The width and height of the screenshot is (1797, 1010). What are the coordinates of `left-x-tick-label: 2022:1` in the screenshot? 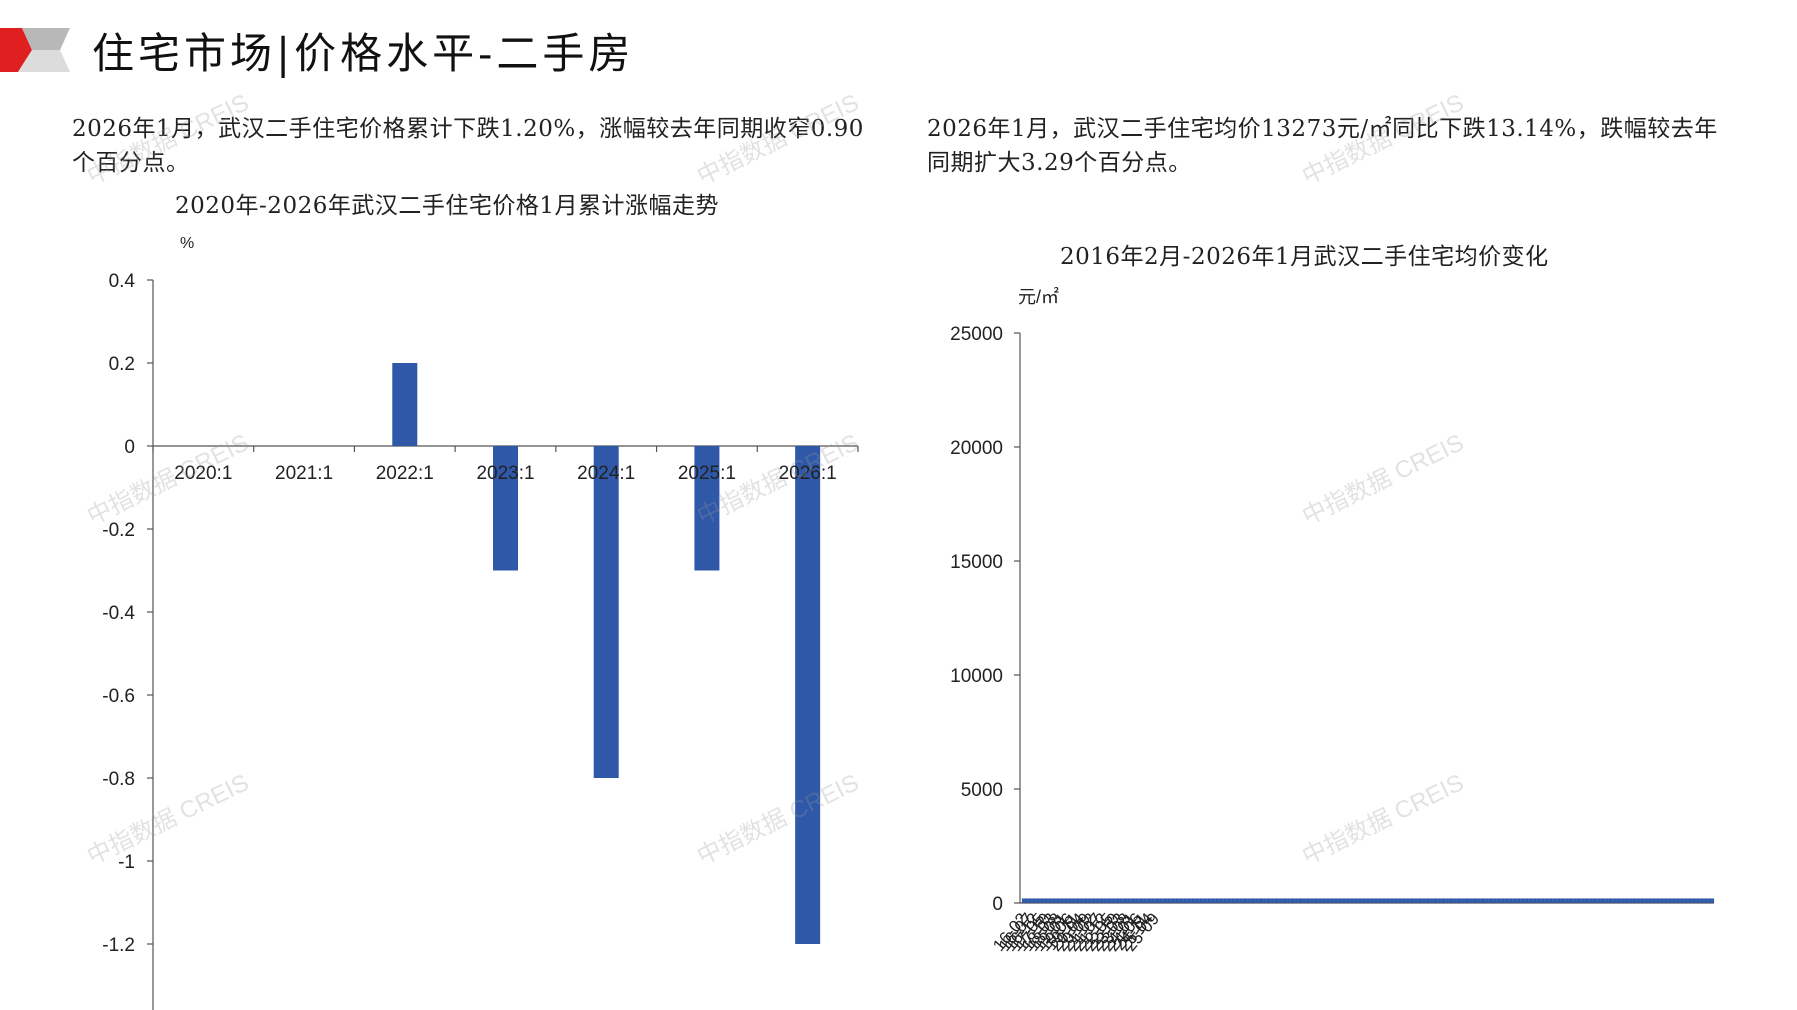 It's located at (405, 473).